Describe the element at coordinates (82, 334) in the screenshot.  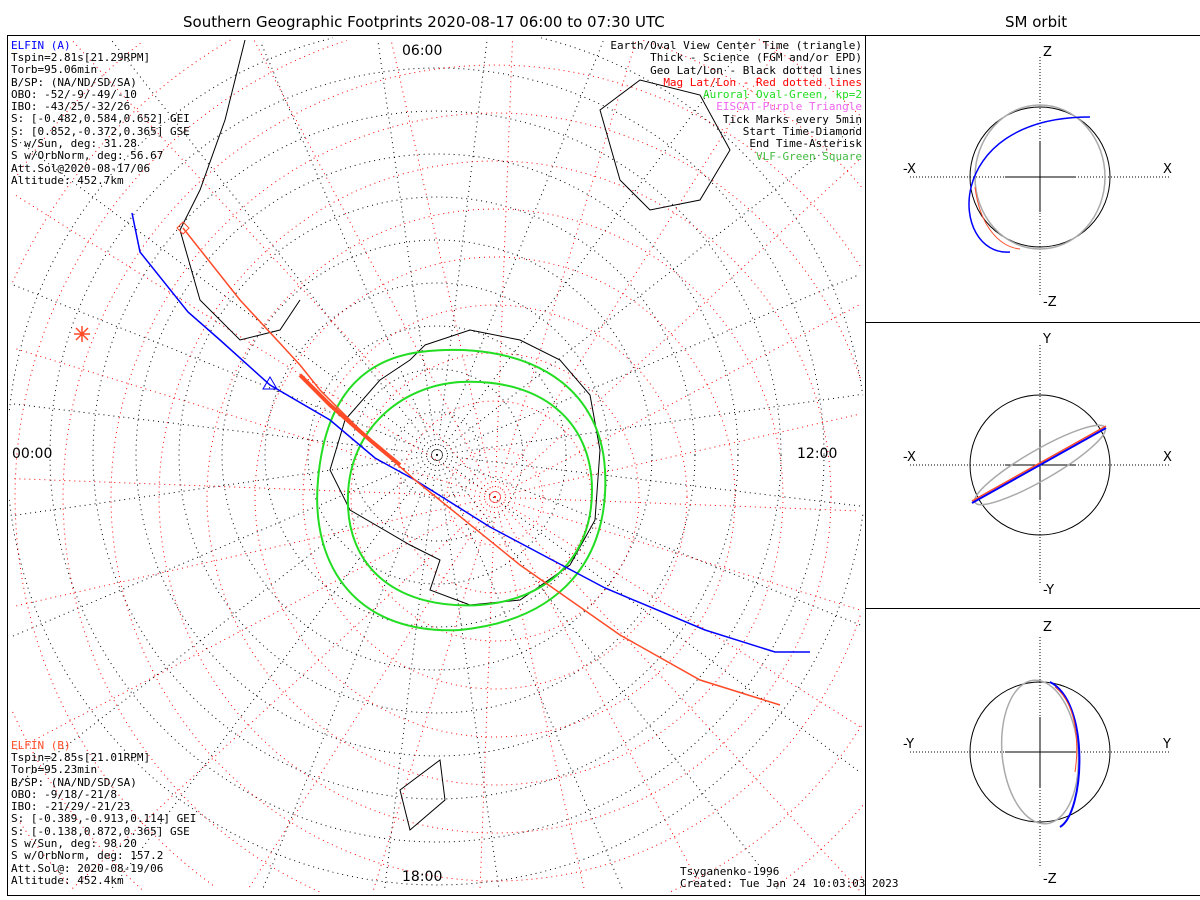
I see `eiscat-asterisk` at that location.